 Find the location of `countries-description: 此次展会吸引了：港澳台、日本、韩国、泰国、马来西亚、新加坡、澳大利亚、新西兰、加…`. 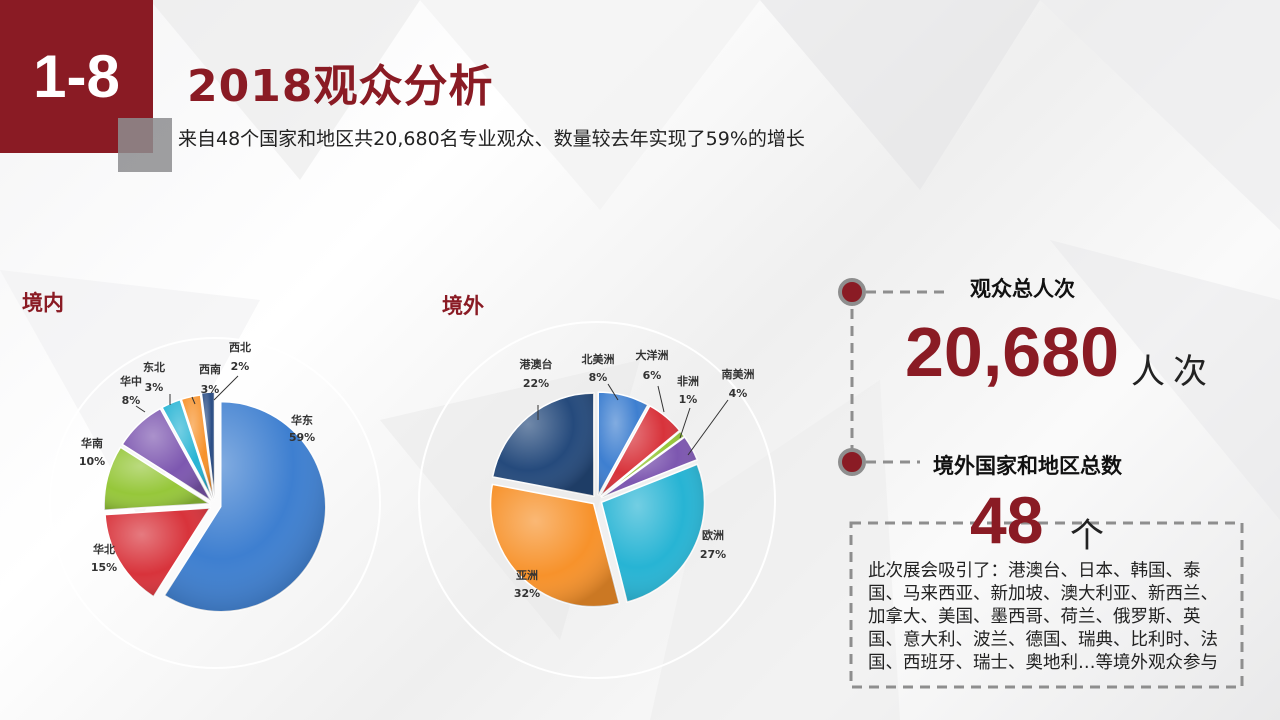

countries-description: 此次展会吸引了：港澳台、日本、韩国、泰国、马来西亚、新加坡、澳大利亚、新西兰、加… is located at coordinates (1043, 617).